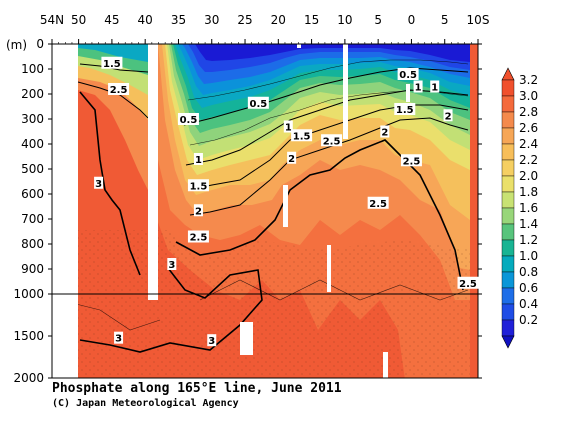  Describe the element at coordinates (528, 144) in the screenshot. I see `colorbar-label: 2.4` at that location.